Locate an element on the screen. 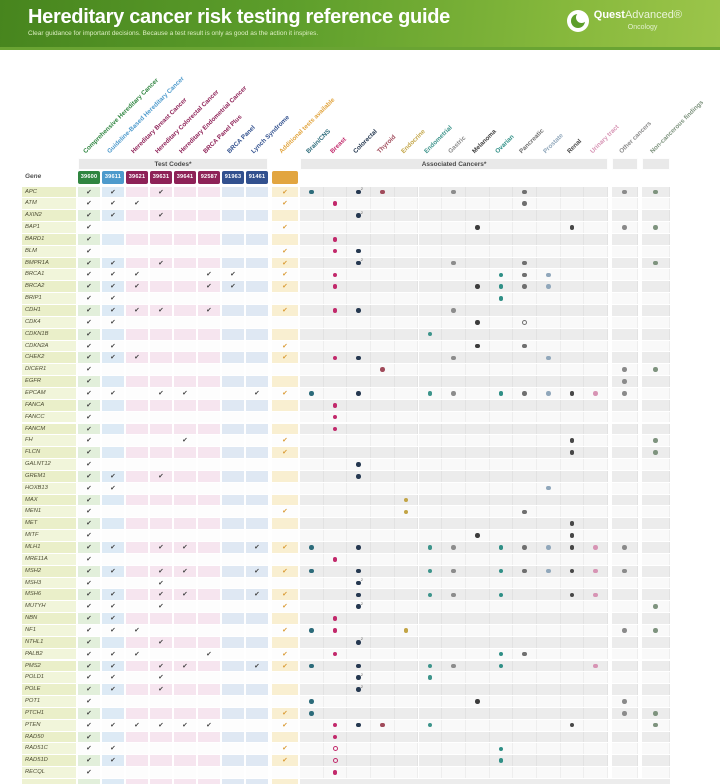 This screenshot has height=784, width=720. dot-cell-brain is located at coordinates (312, 322).